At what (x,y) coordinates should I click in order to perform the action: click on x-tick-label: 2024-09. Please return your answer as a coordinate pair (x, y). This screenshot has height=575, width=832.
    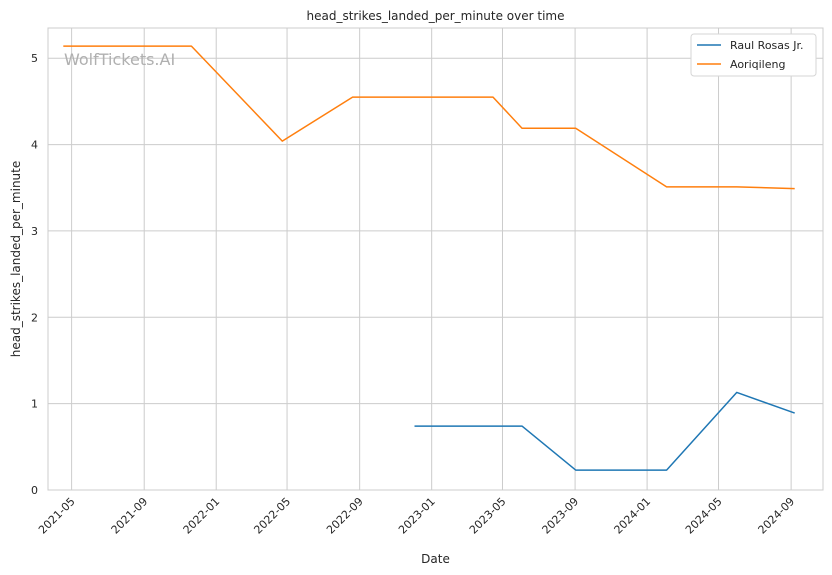
    Looking at the image, I should click on (777, 516).